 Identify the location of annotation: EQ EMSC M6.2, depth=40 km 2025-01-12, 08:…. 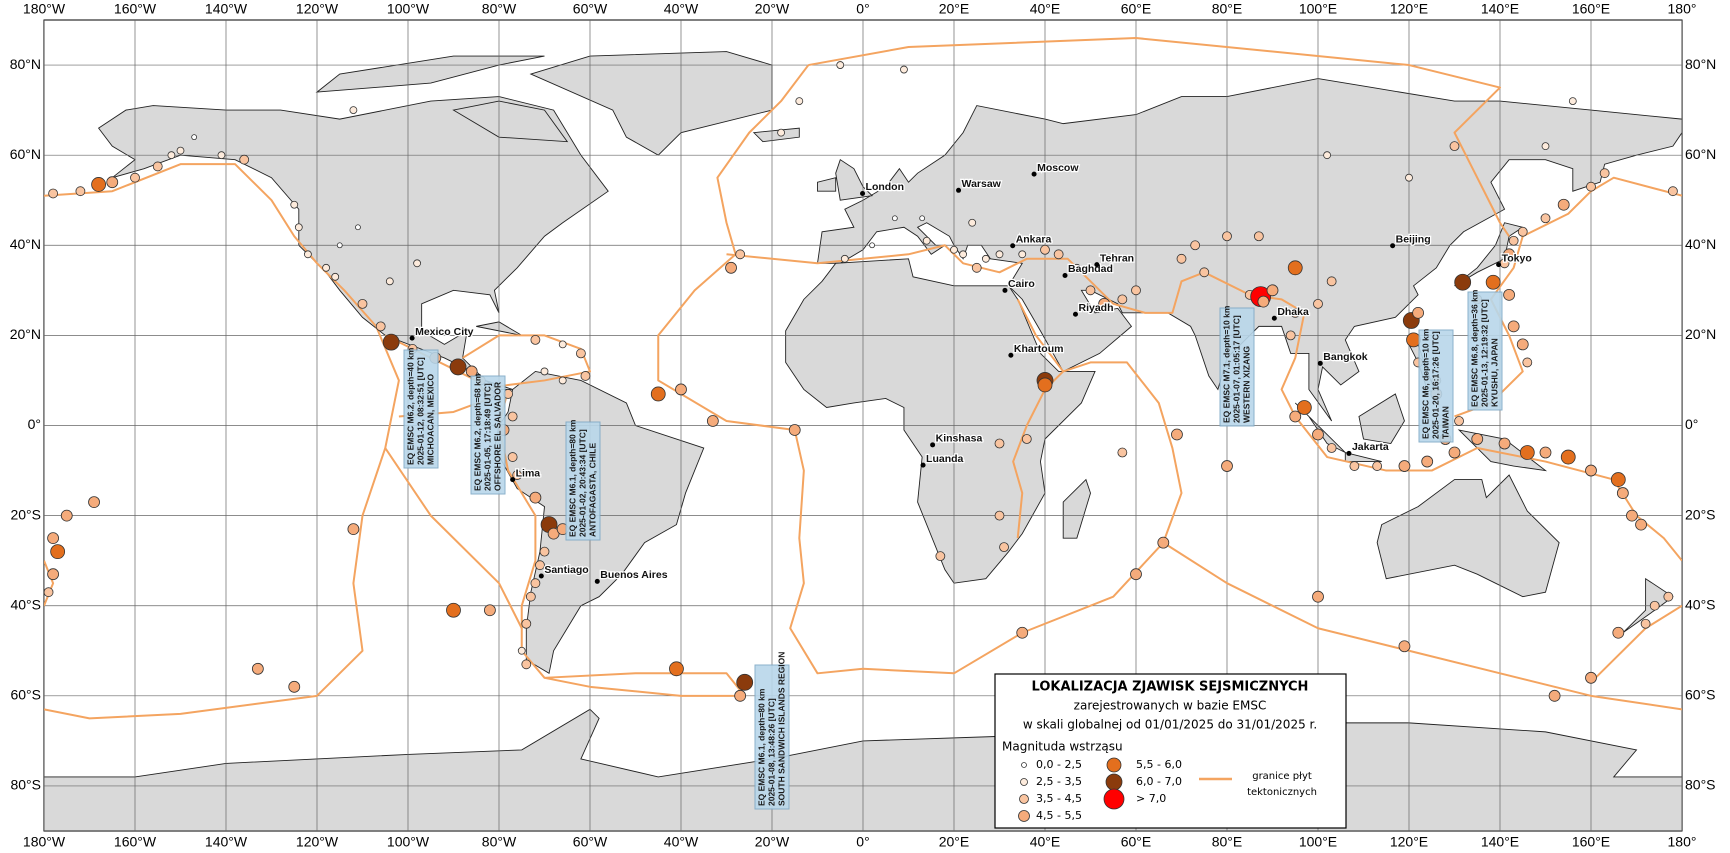
(421, 408).